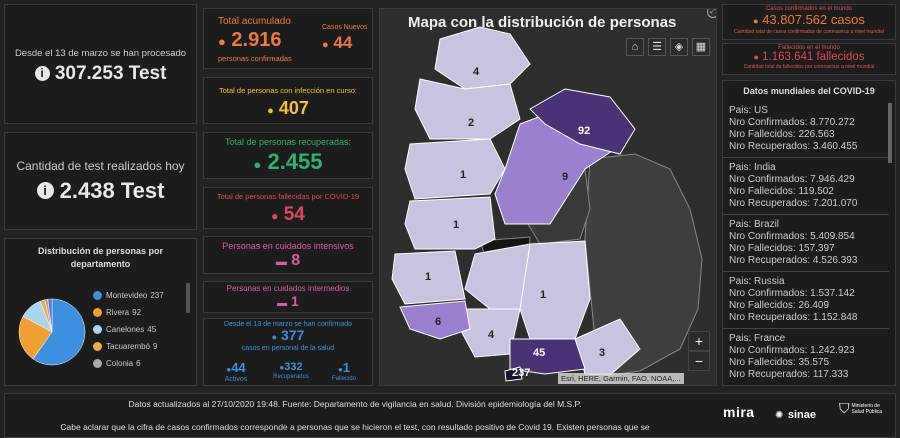  Describe the element at coordinates (757, 281) in the screenshot. I see `country-pais: Pais: Russia` at that location.